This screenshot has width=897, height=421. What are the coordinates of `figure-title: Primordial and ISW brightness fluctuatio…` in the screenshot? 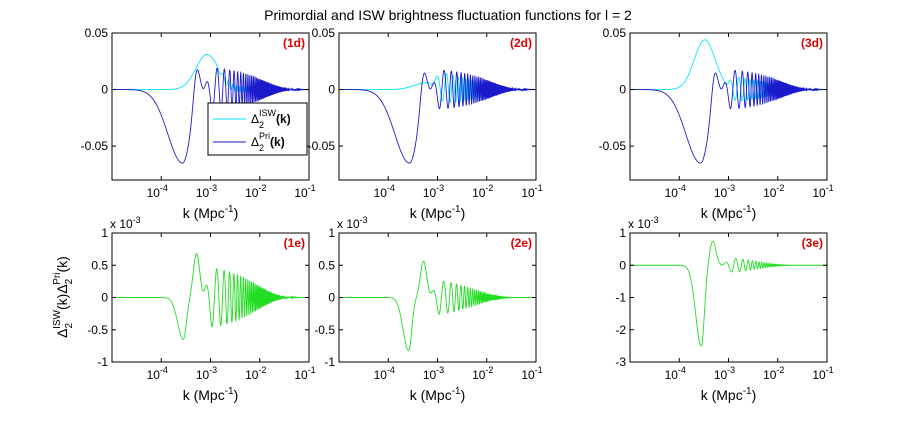 It's located at (448, 15).